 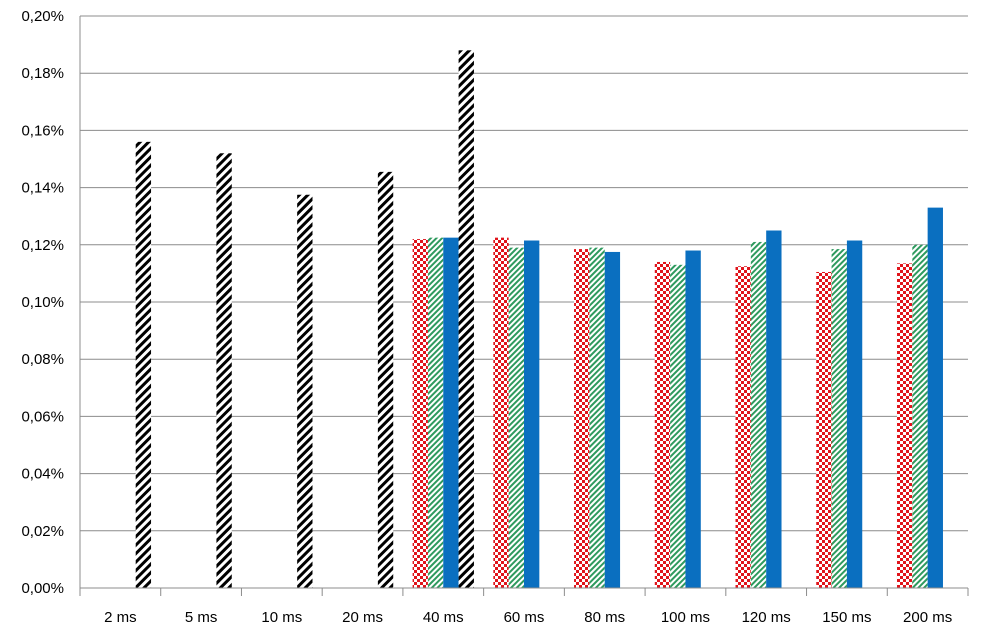 What do you see at coordinates (281, 617) in the screenshot?
I see `x-tick-label: 10 ms` at bounding box center [281, 617].